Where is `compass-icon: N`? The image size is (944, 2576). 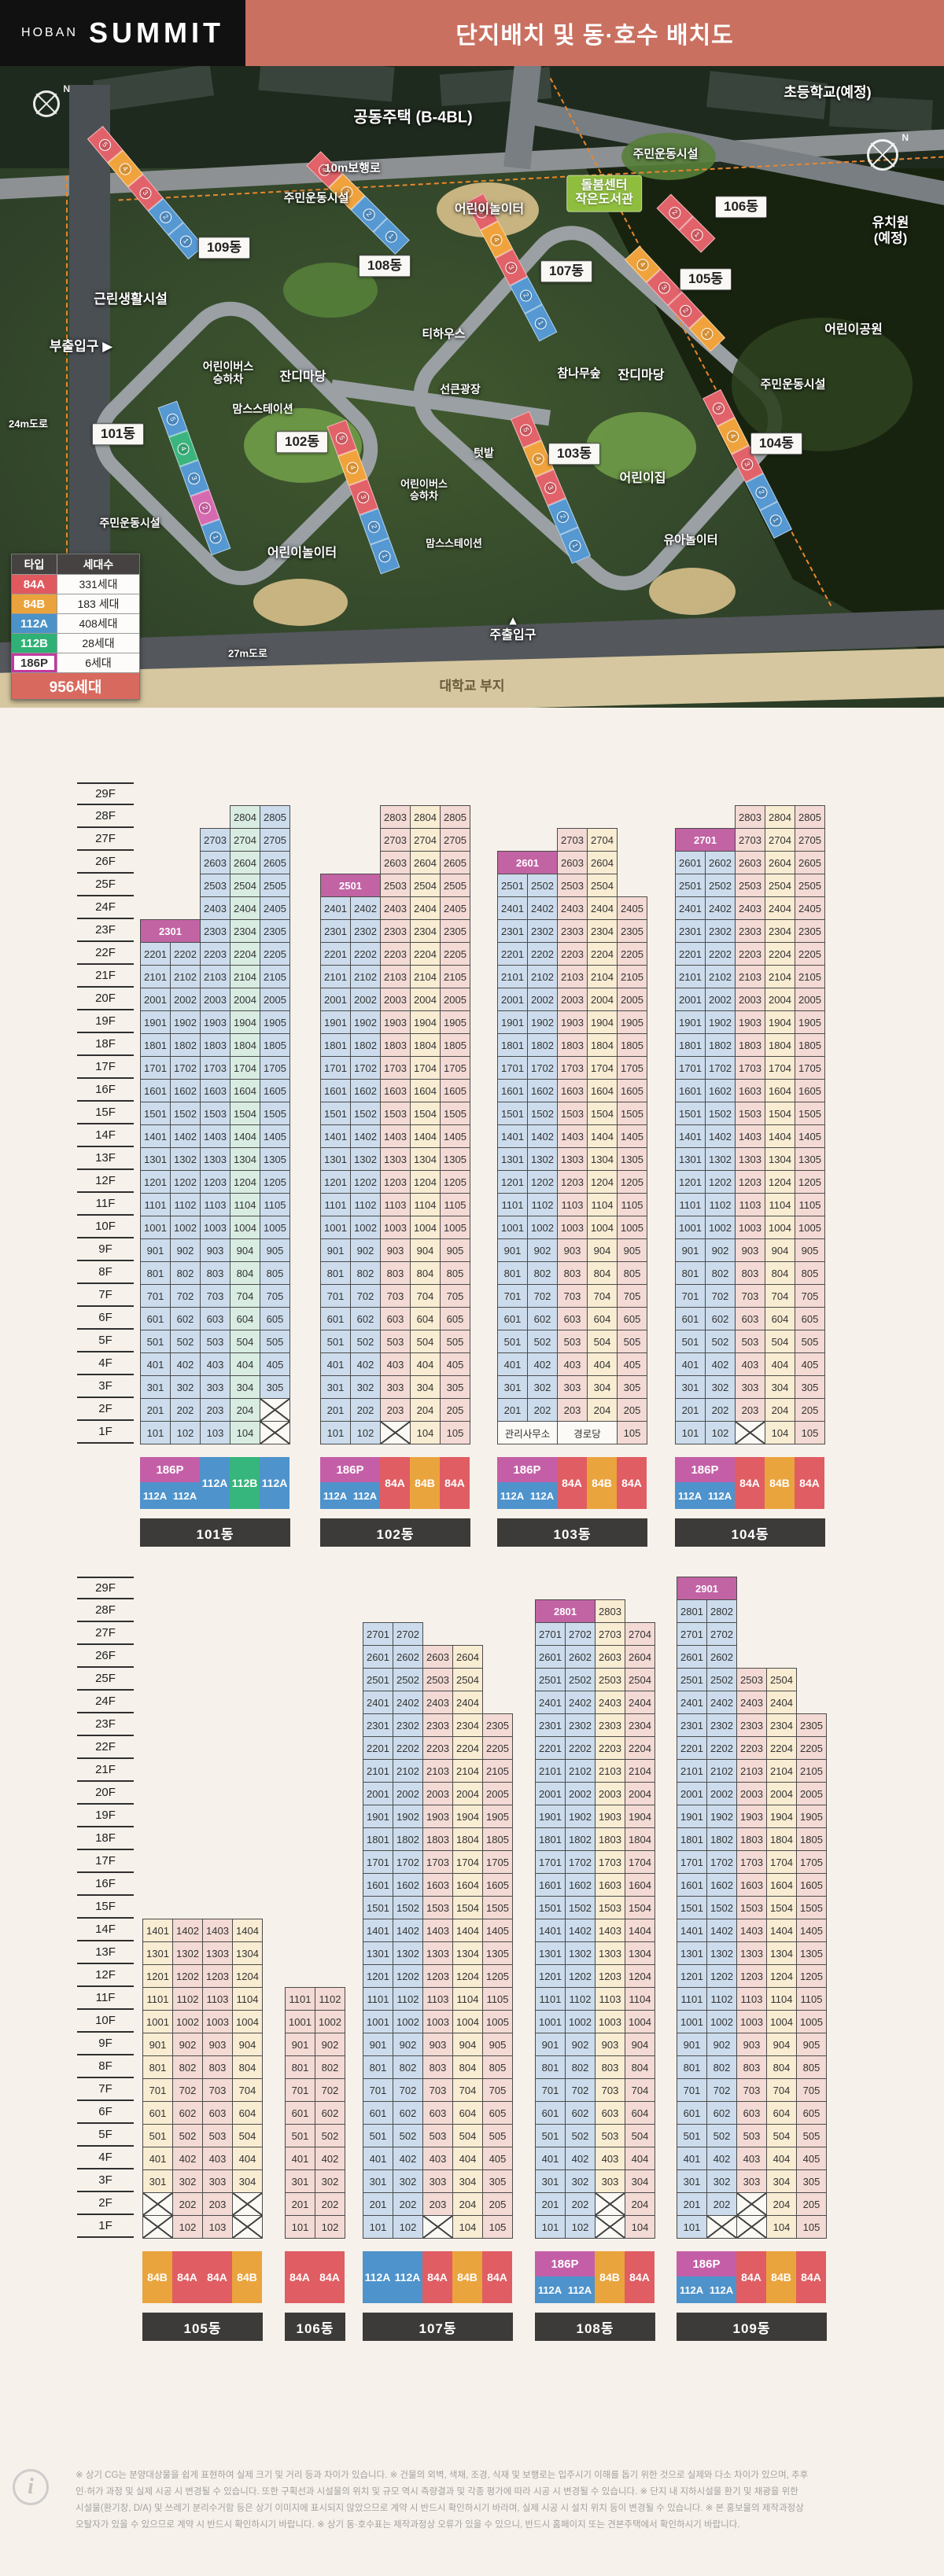
compass-icon: N is located at coordinates (888, 152).